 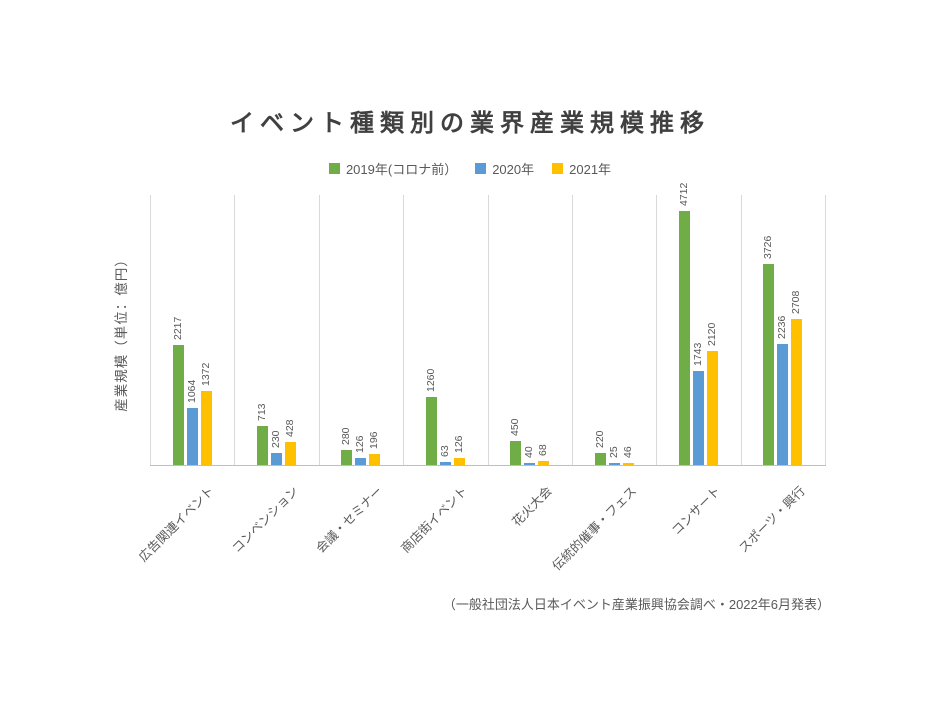 I want to click on category-label: 商店街イベント, so click(x=434, y=519).